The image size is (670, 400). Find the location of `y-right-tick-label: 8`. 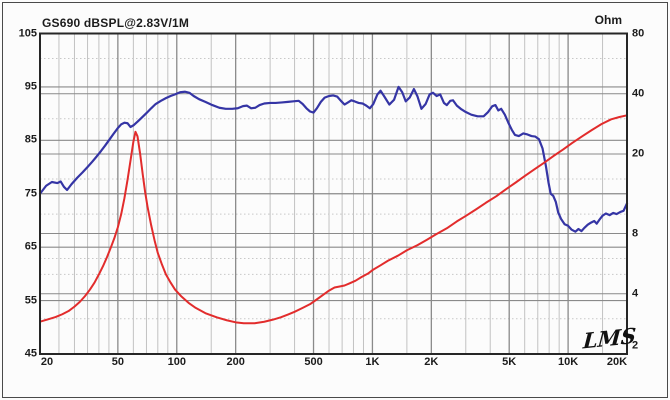

y-right-tick-label: 8 is located at coordinates (635, 233).